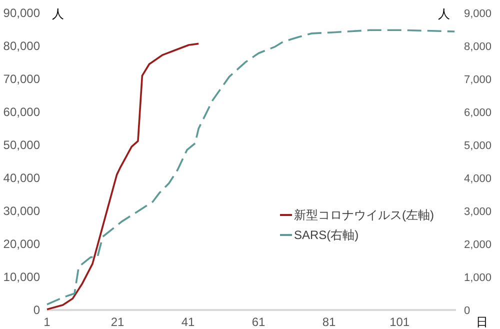  What do you see at coordinates (21, 79) in the screenshot?
I see `y-tick-label: 70,000` at bounding box center [21, 79].